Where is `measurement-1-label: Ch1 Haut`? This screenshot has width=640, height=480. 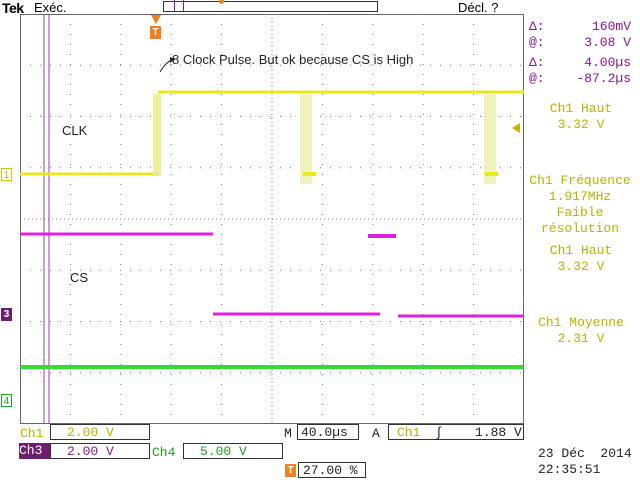
measurement-1-label: Ch1 Haut is located at coordinates (581, 108).